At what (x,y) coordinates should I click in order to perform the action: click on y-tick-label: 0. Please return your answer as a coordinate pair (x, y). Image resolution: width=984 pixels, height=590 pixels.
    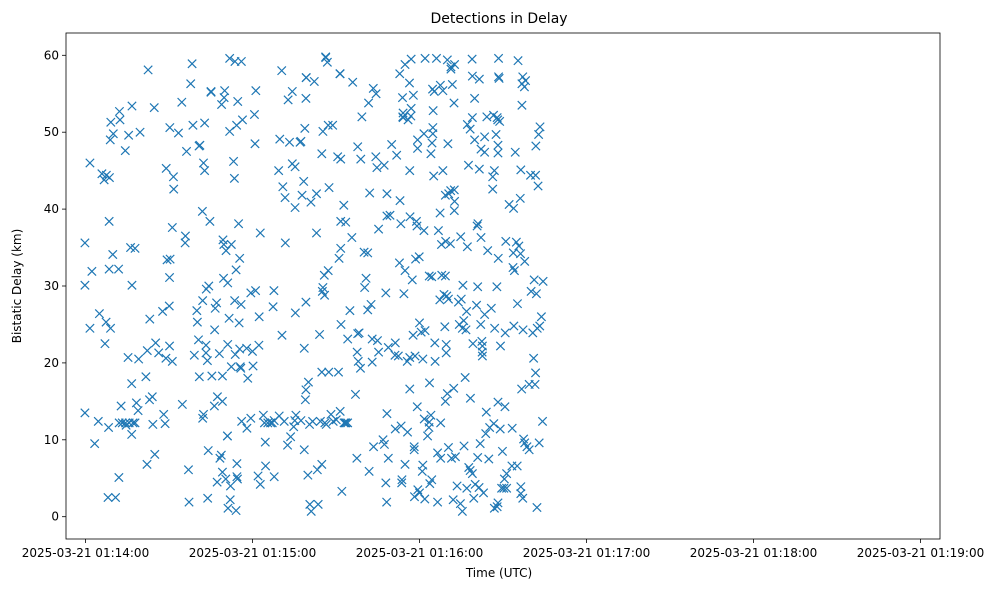
    Looking at the image, I should click on (55, 517).